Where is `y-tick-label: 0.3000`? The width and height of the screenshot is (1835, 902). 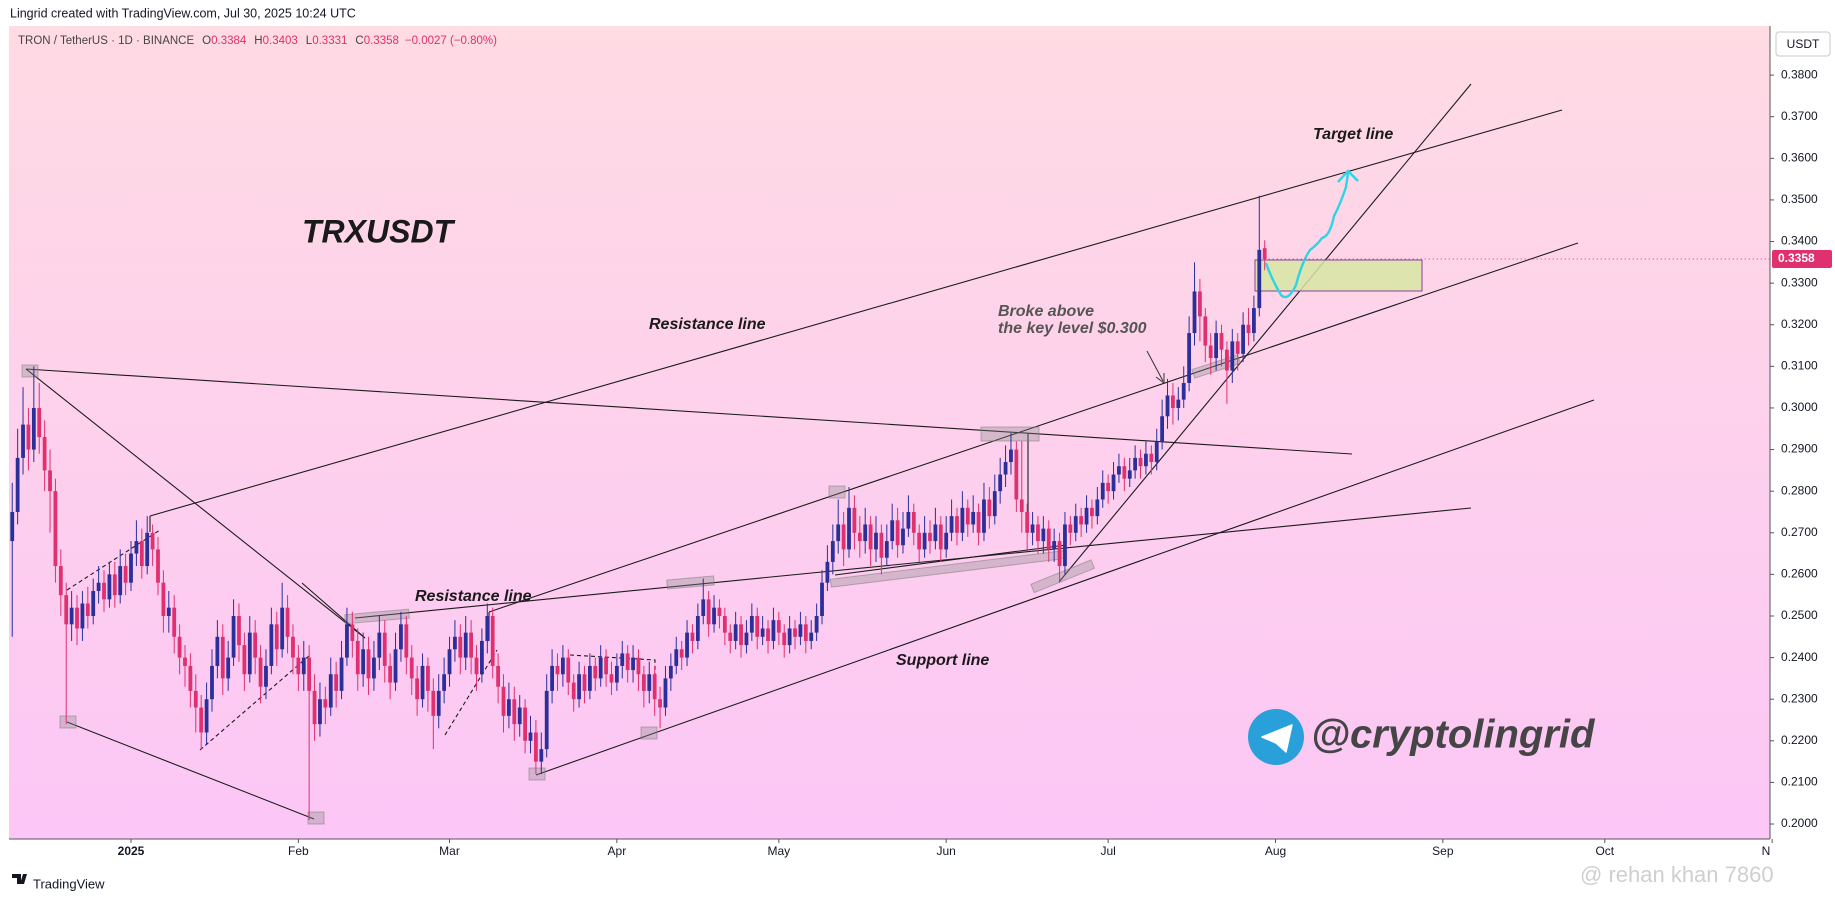
y-tick-label: 0.3000 is located at coordinates (1799, 407).